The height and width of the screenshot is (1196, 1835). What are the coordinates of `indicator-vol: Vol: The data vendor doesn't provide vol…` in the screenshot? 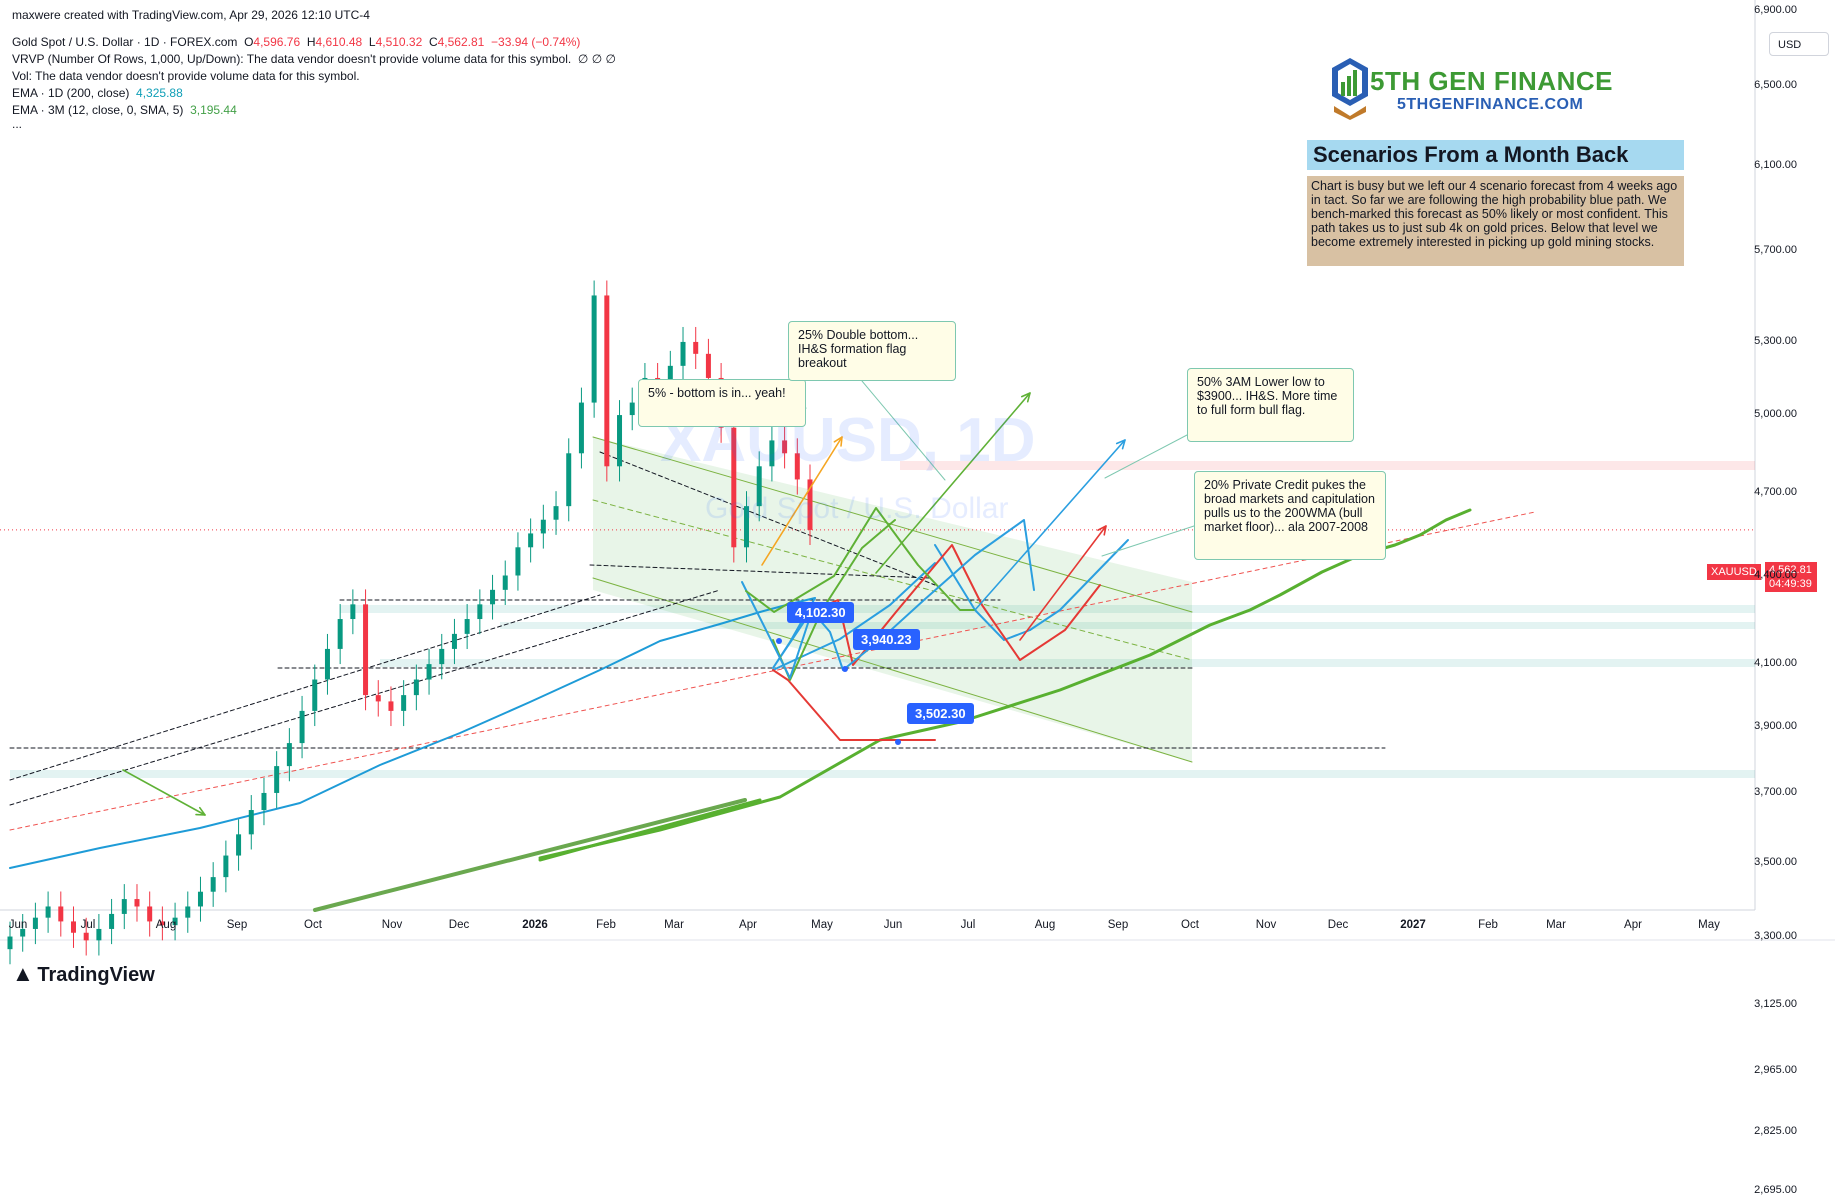 It's located at (186, 76).